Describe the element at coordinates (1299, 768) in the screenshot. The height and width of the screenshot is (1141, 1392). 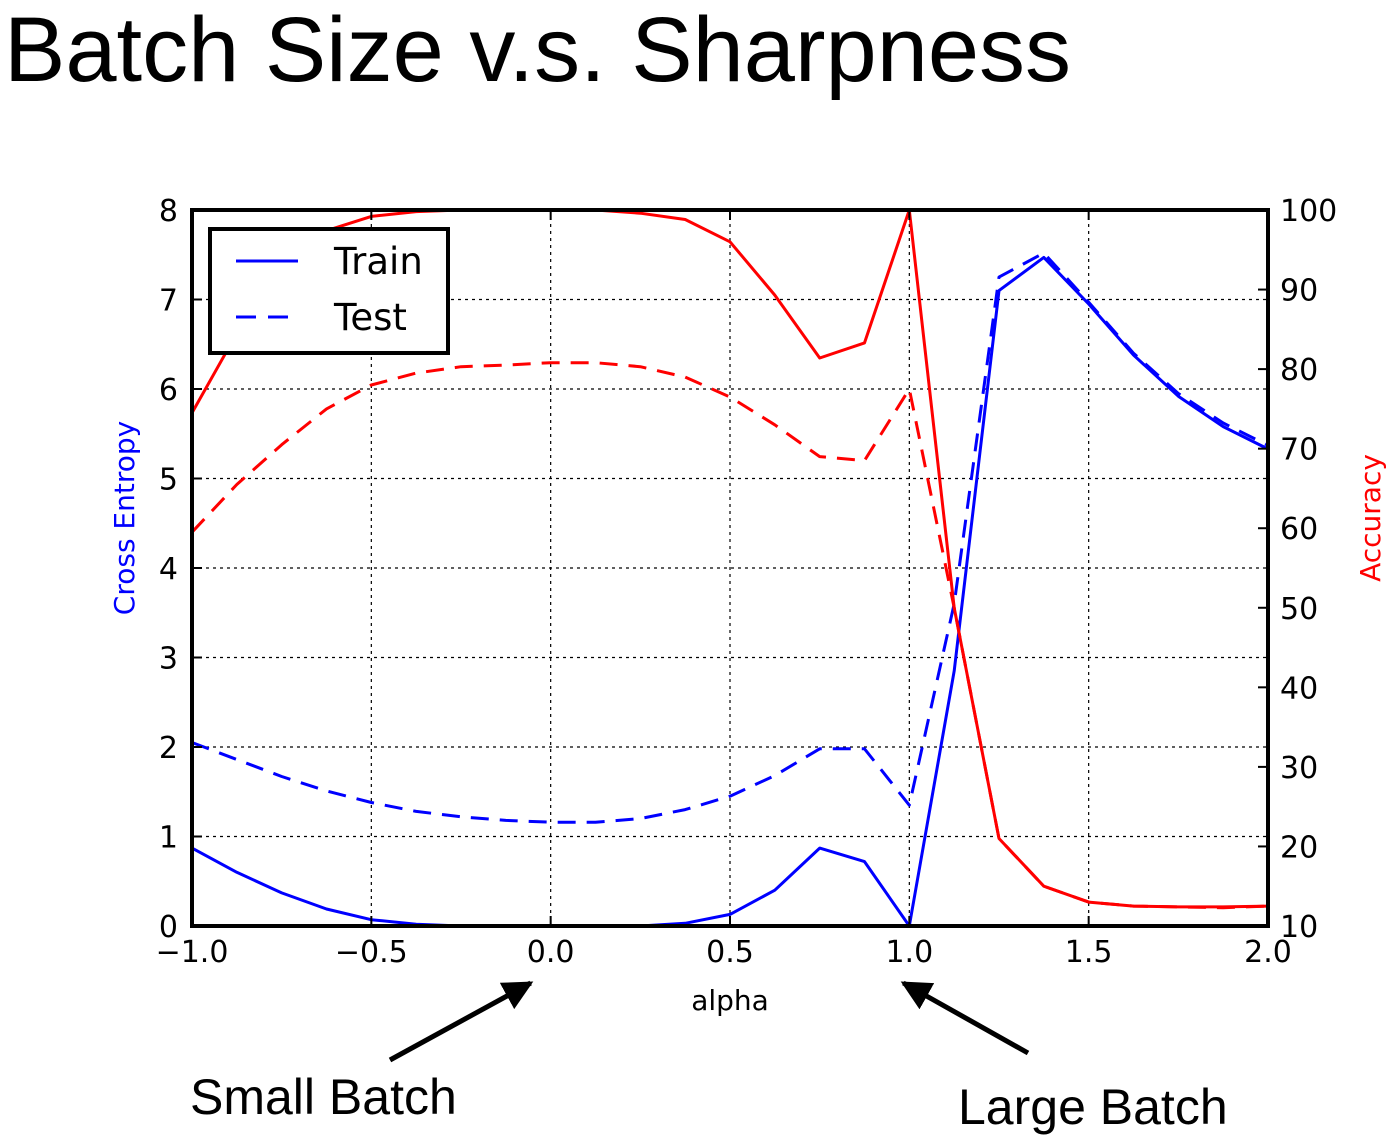
I see `y-right-tick-label: 30` at that location.